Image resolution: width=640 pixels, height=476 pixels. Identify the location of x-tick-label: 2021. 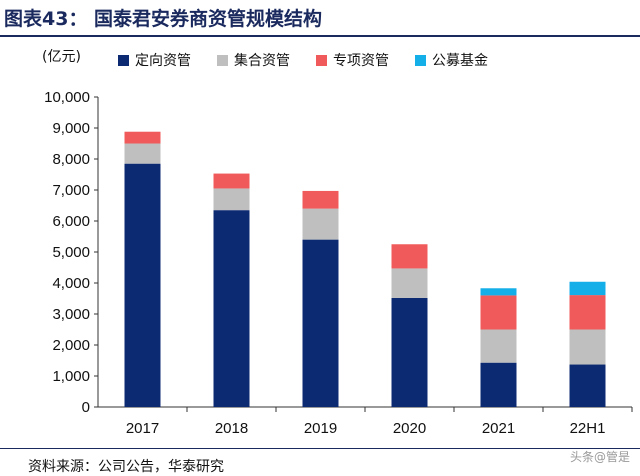
(498, 428).